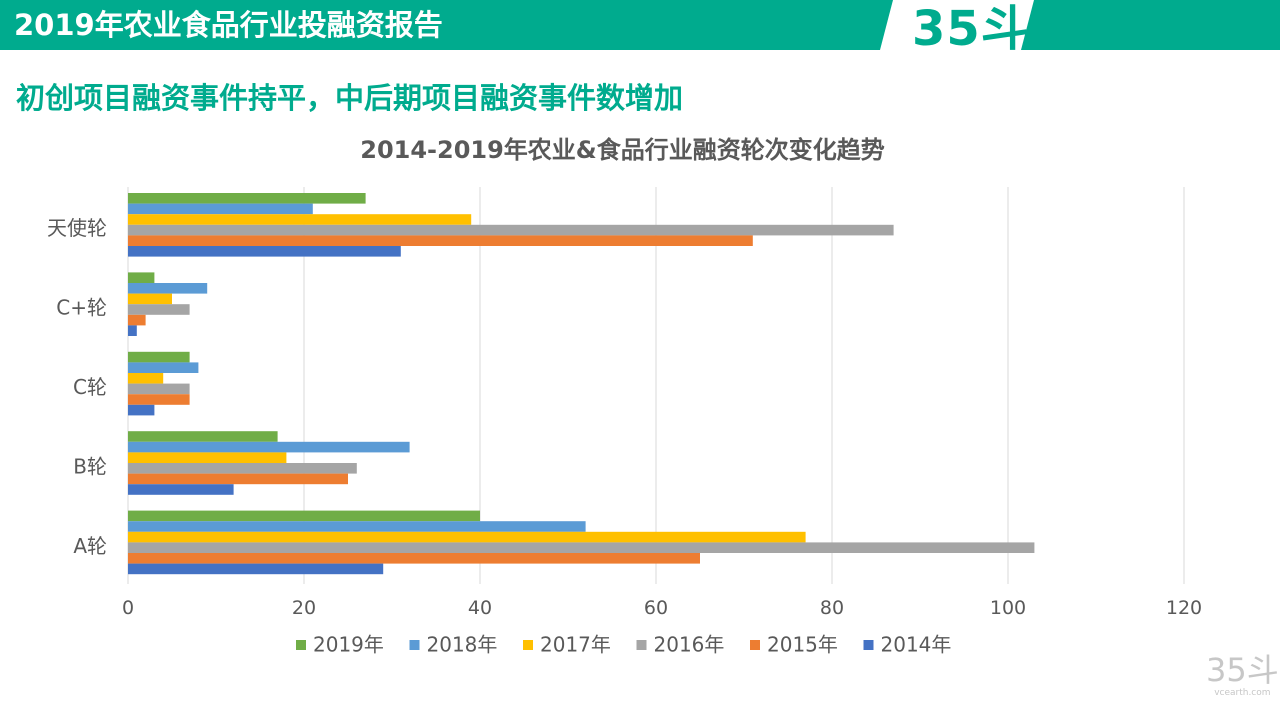 The width and height of the screenshot is (1280, 720). Describe the element at coordinates (446, 25) in the screenshot. I see `header-left-band` at that location.